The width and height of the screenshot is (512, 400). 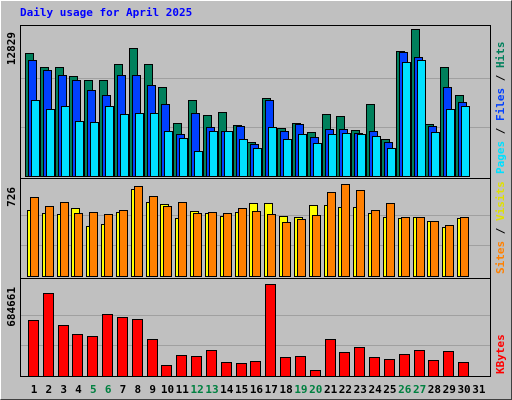 I want to click on x-tick-label: 5, so click(x=93, y=389).